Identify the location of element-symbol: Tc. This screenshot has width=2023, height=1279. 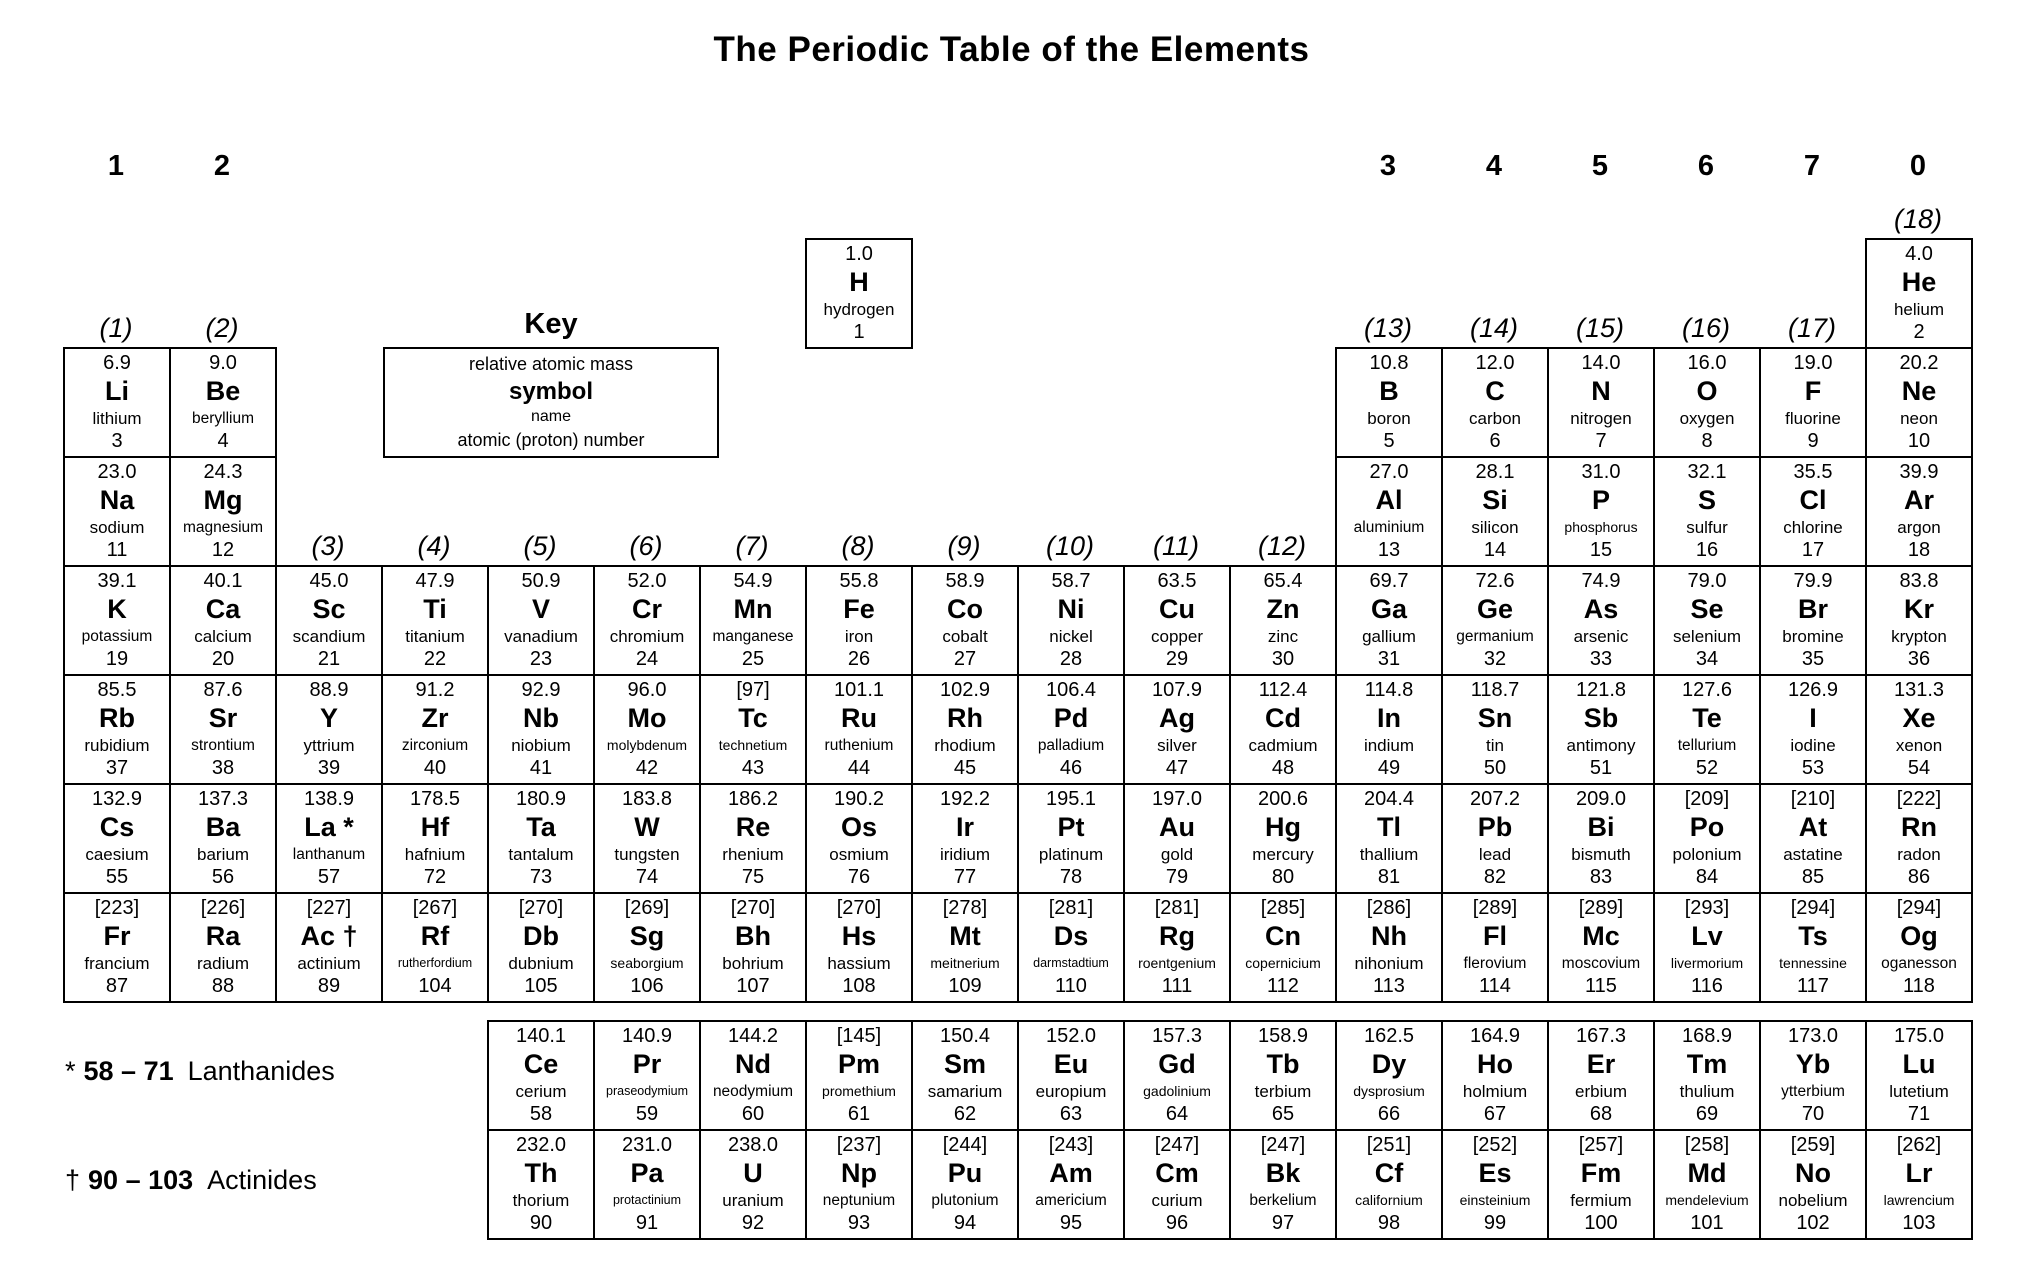
(753, 718).